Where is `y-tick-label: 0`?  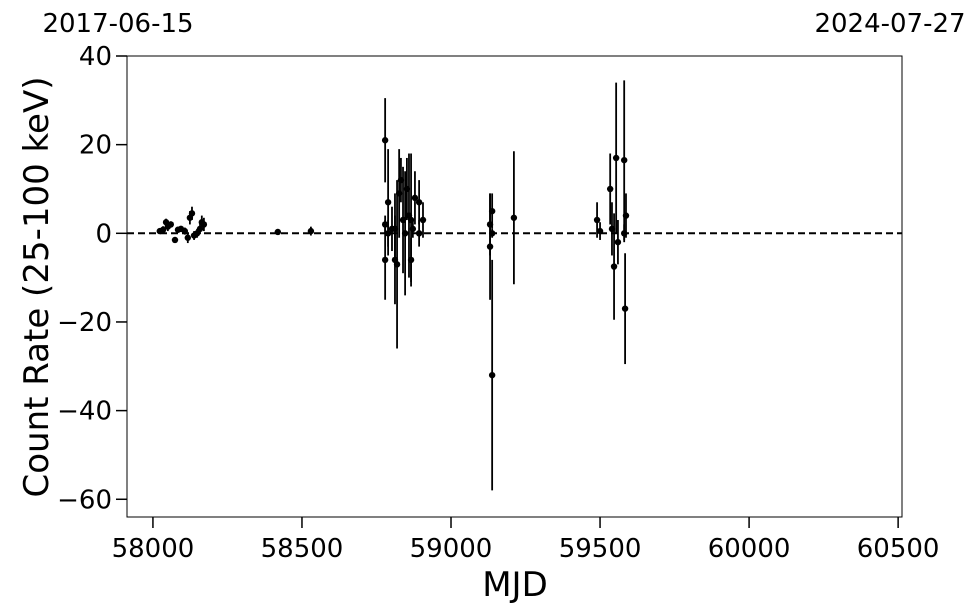
y-tick-label: 0 is located at coordinates (103, 234).